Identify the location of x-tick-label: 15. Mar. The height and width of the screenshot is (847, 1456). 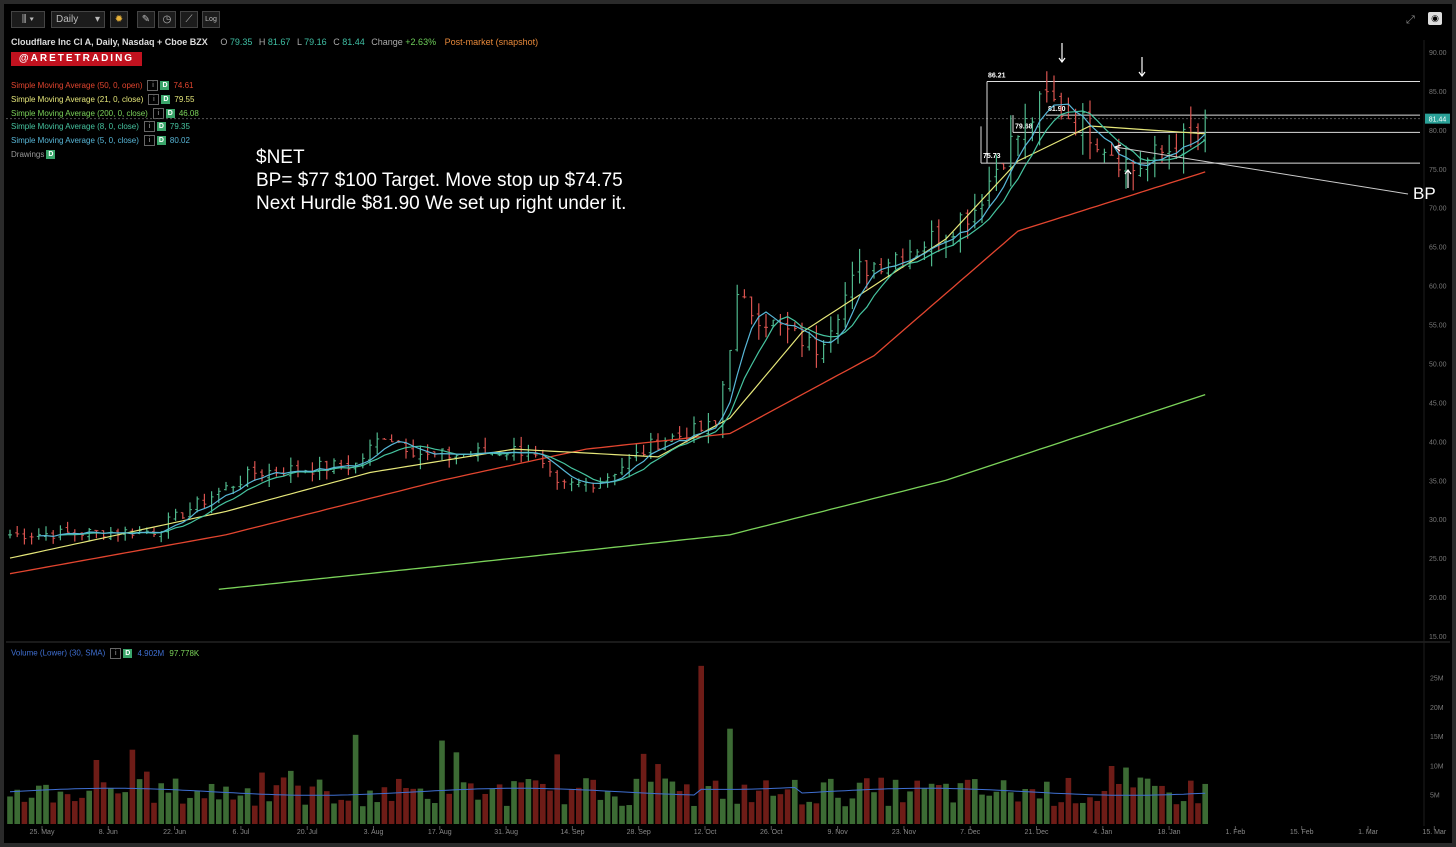
(1434, 832).